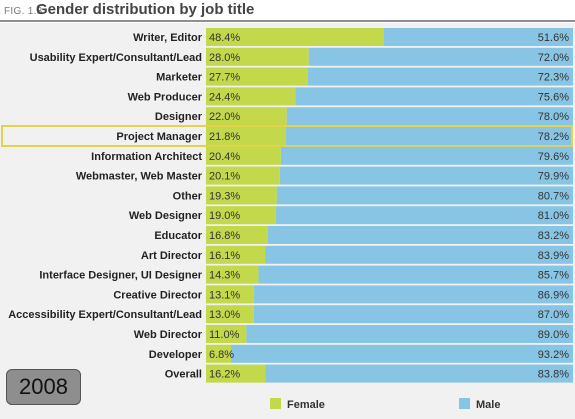  What do you see at coordinates (224, 157) in the screenshot?
I see `female-value-label: 20.4%` at bounding box center [224, 157].